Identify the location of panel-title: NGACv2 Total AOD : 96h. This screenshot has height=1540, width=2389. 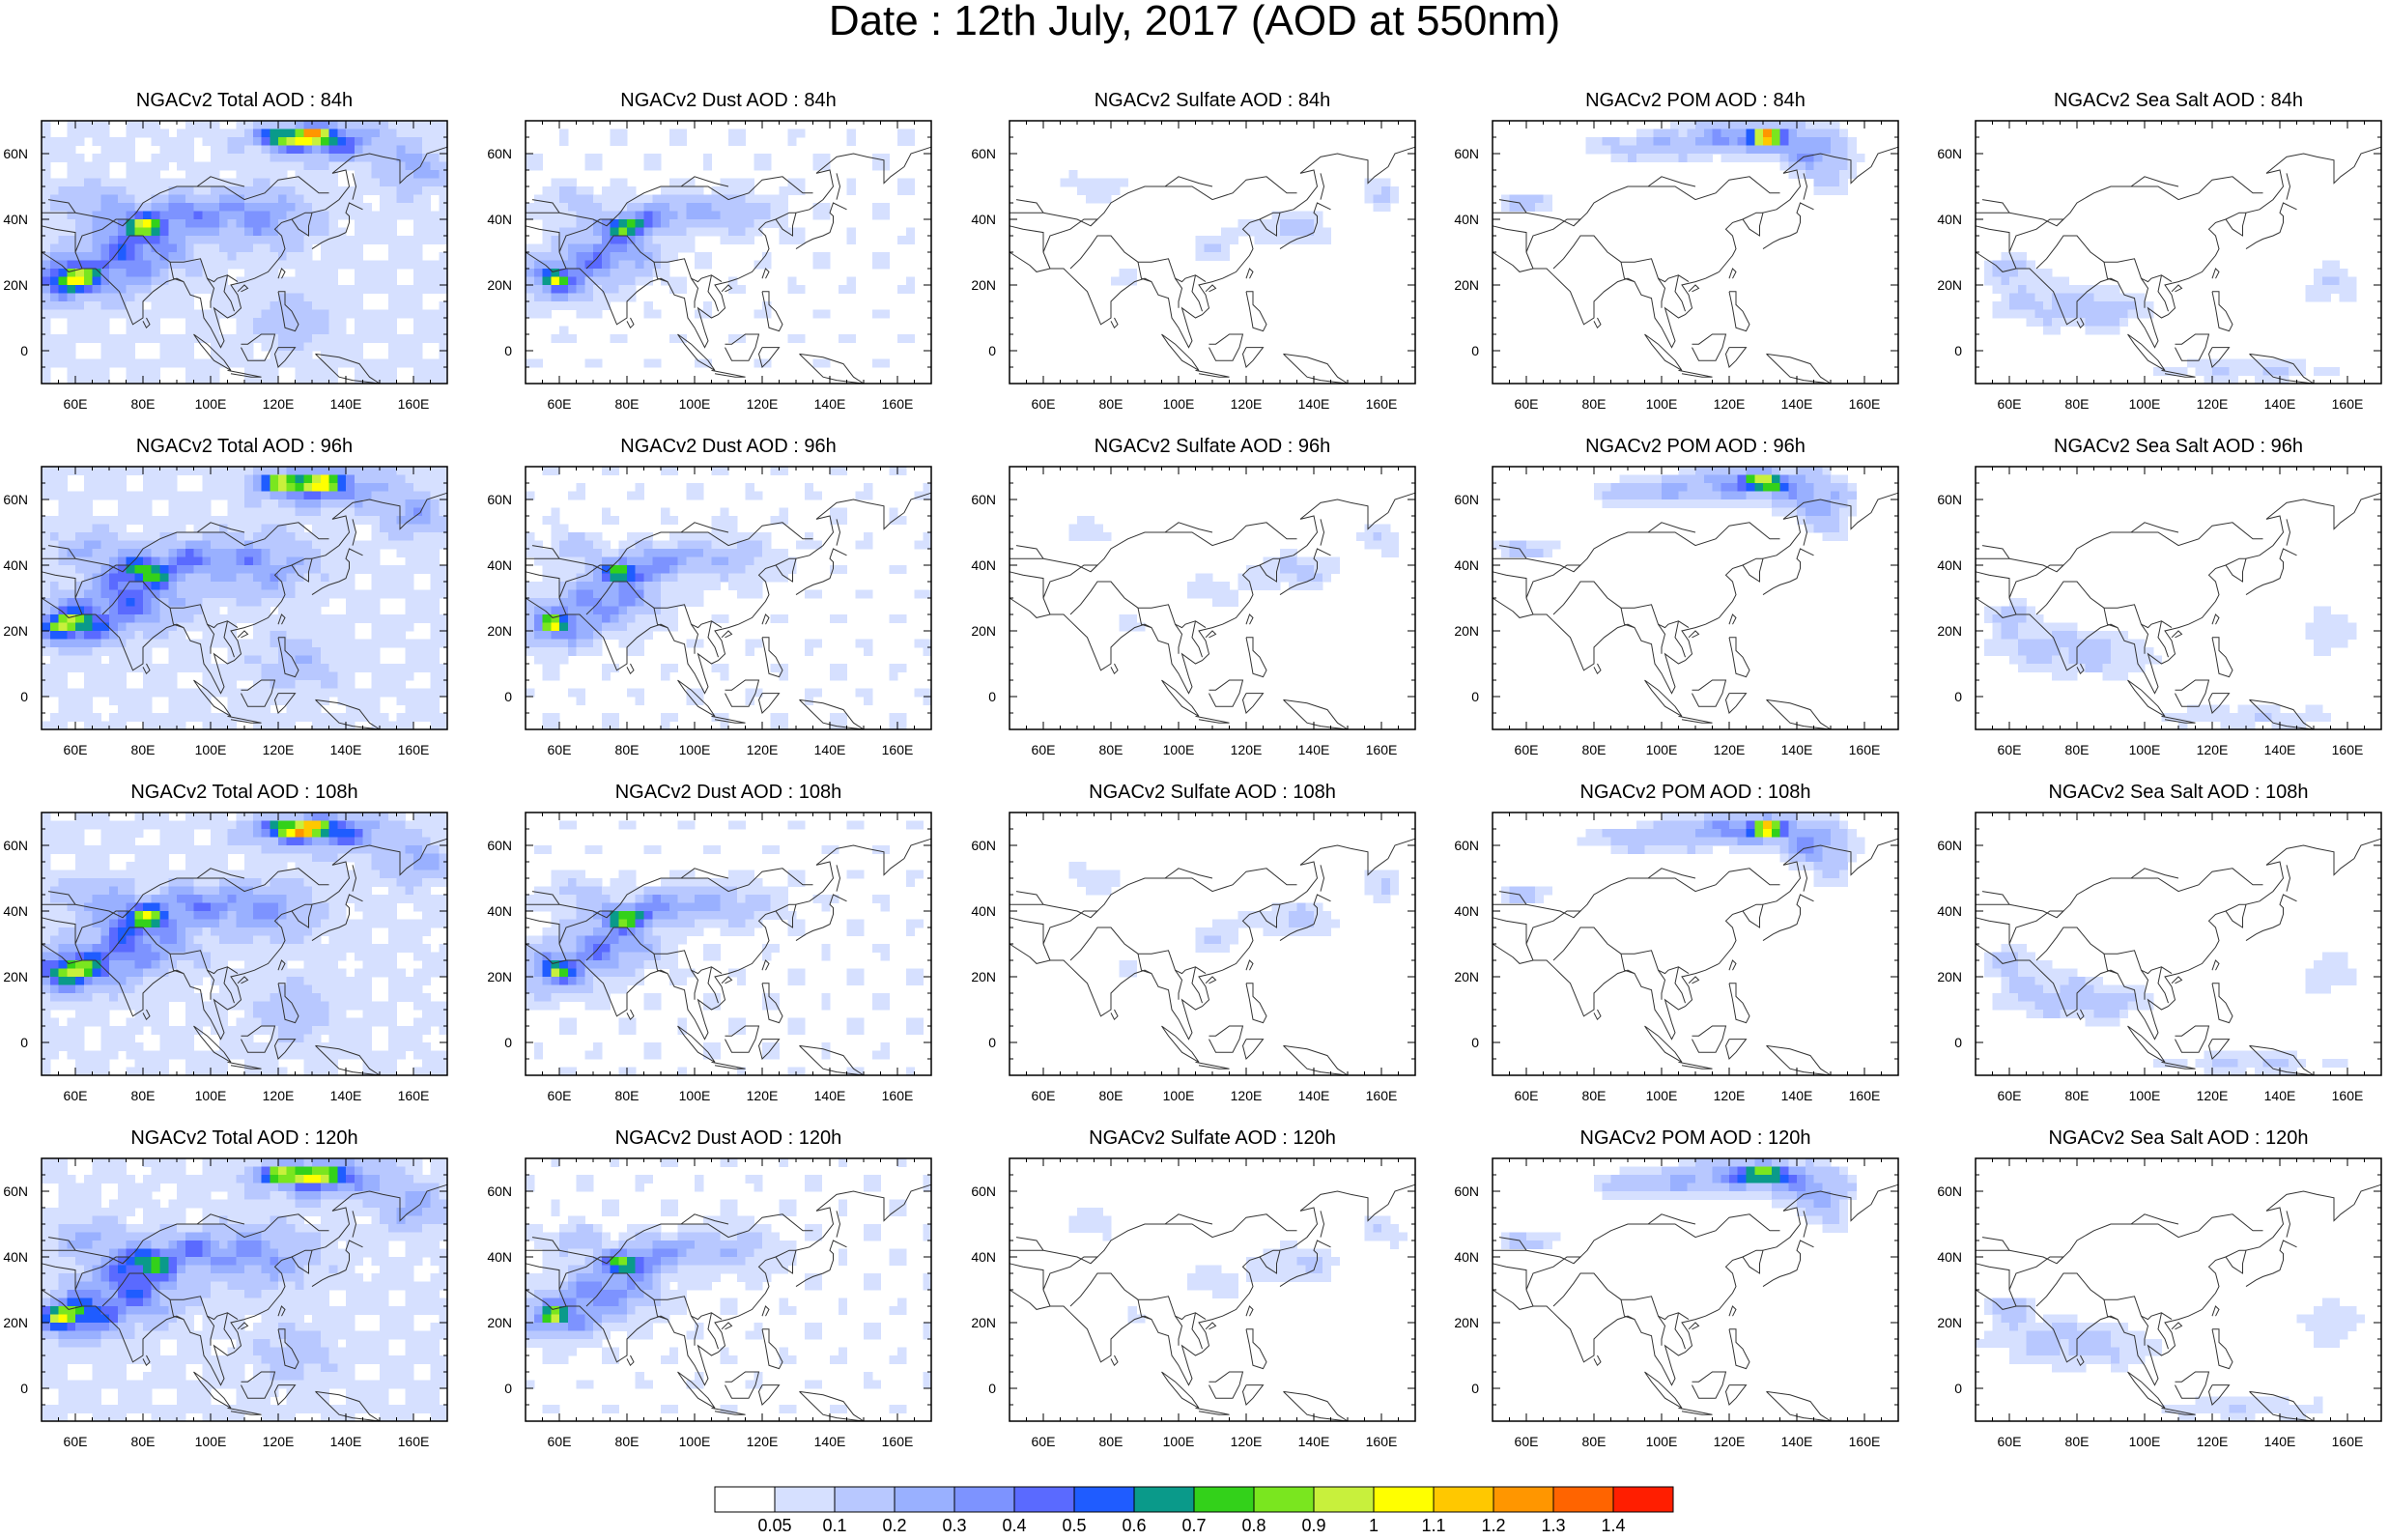
(244, 446).